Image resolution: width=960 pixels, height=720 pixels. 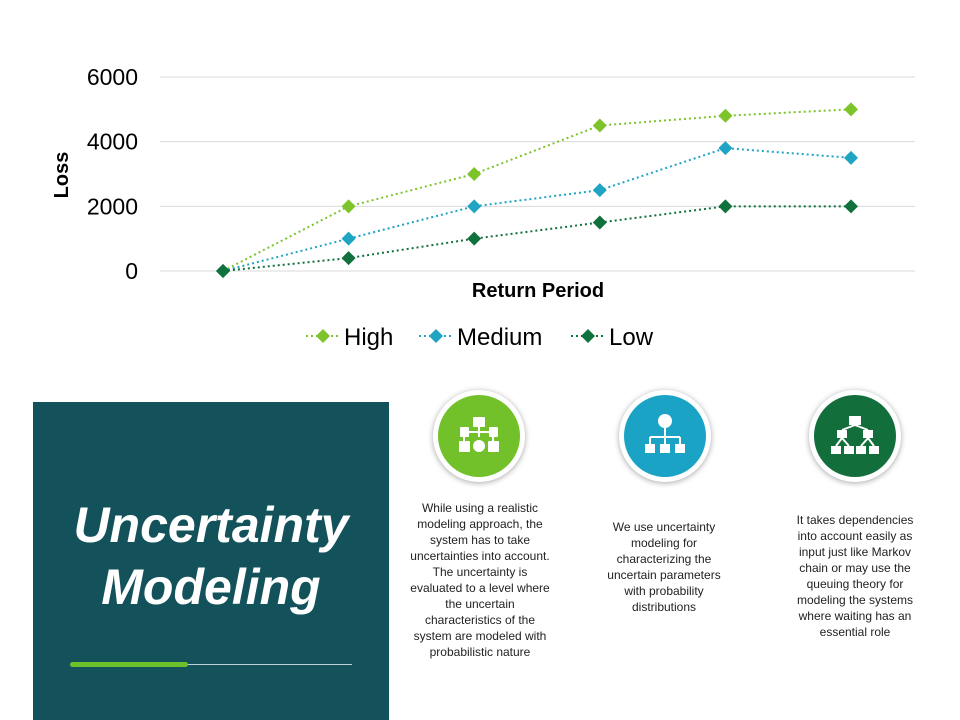 I want to click on network-icon, so click(x=855, y=435).